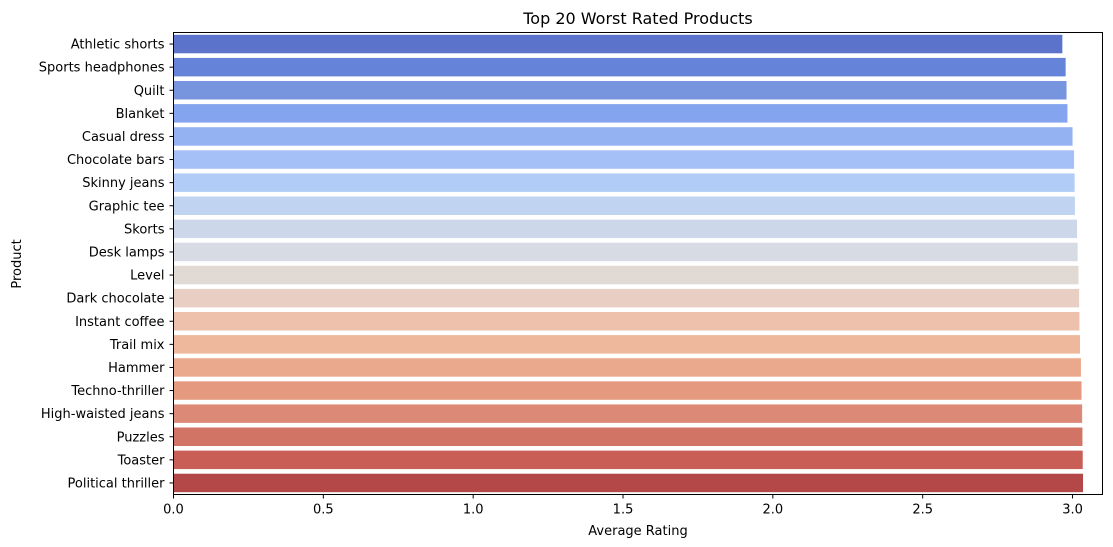 The height and width of the screenshot is (547, 1113). I want to click on y-tick-label: Dark chocolate, so click(115, 299).